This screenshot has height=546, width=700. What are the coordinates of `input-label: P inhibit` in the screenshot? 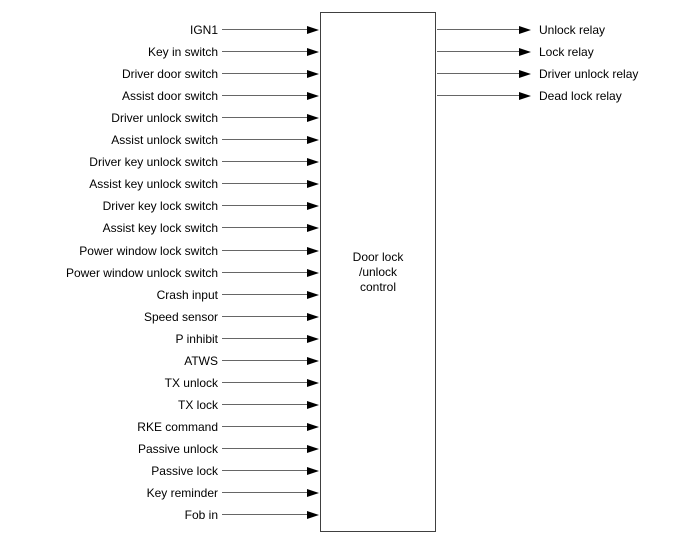 It's located at (196, 339).